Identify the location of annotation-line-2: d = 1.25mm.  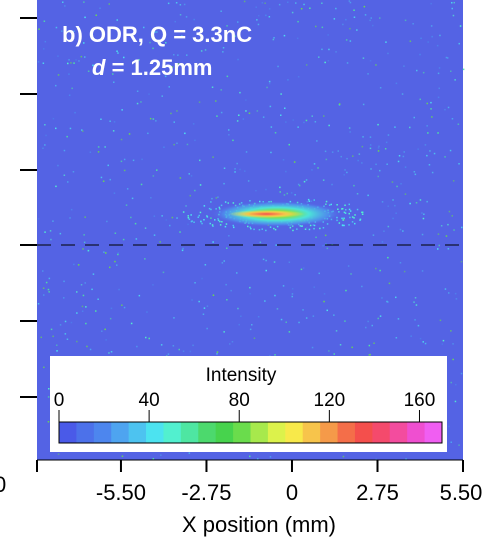
(152, 67).